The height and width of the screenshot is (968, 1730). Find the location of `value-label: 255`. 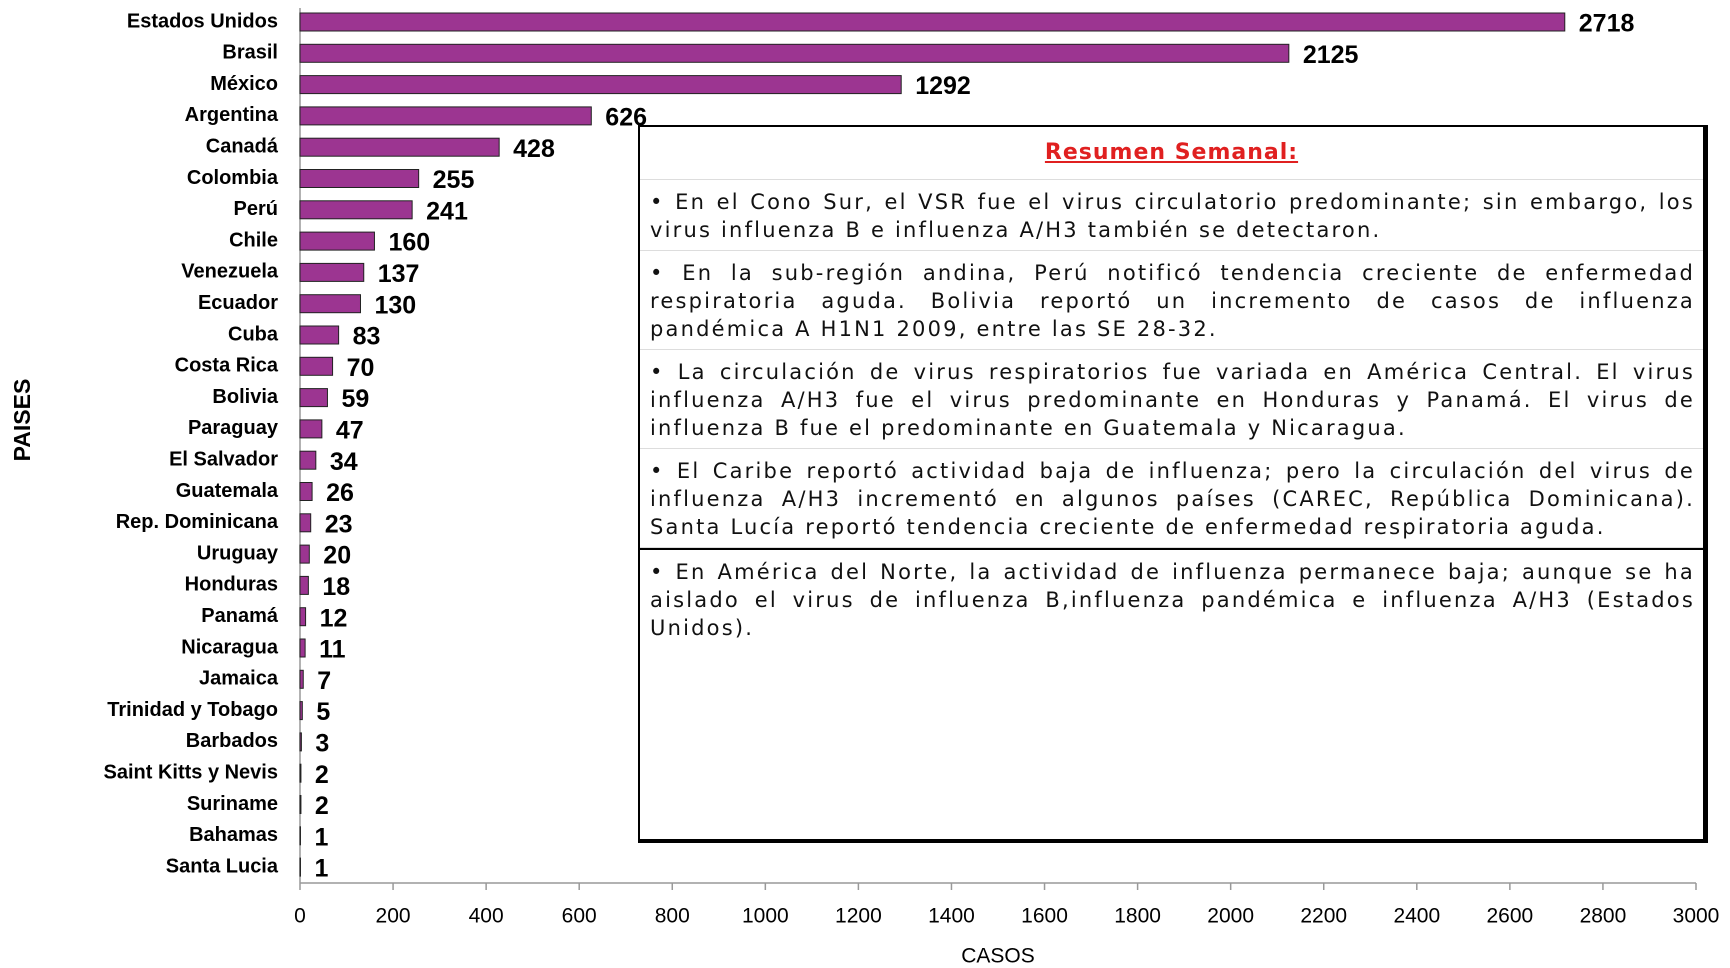

value-label: 255 is located at coordinates (454, 180).